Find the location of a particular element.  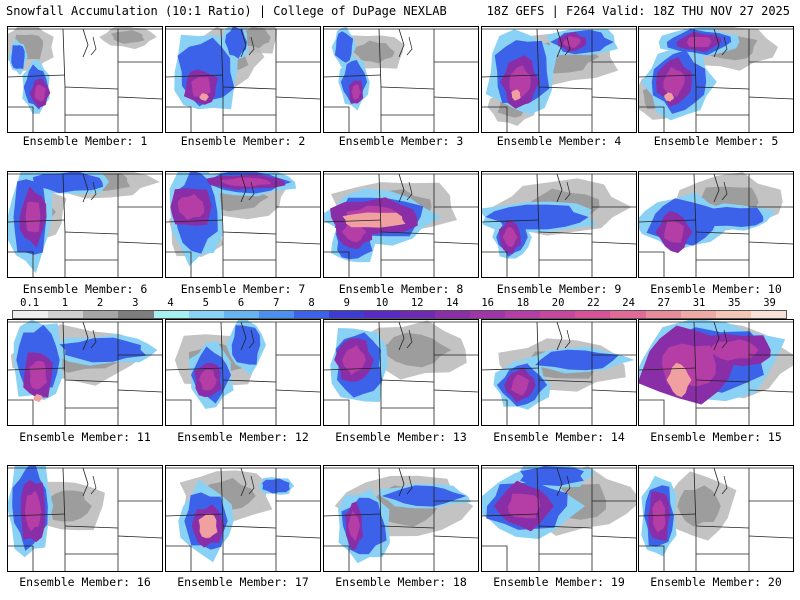

ensemble-member-label: Ensemble Member: 16 is located at coordinates (85, 582).